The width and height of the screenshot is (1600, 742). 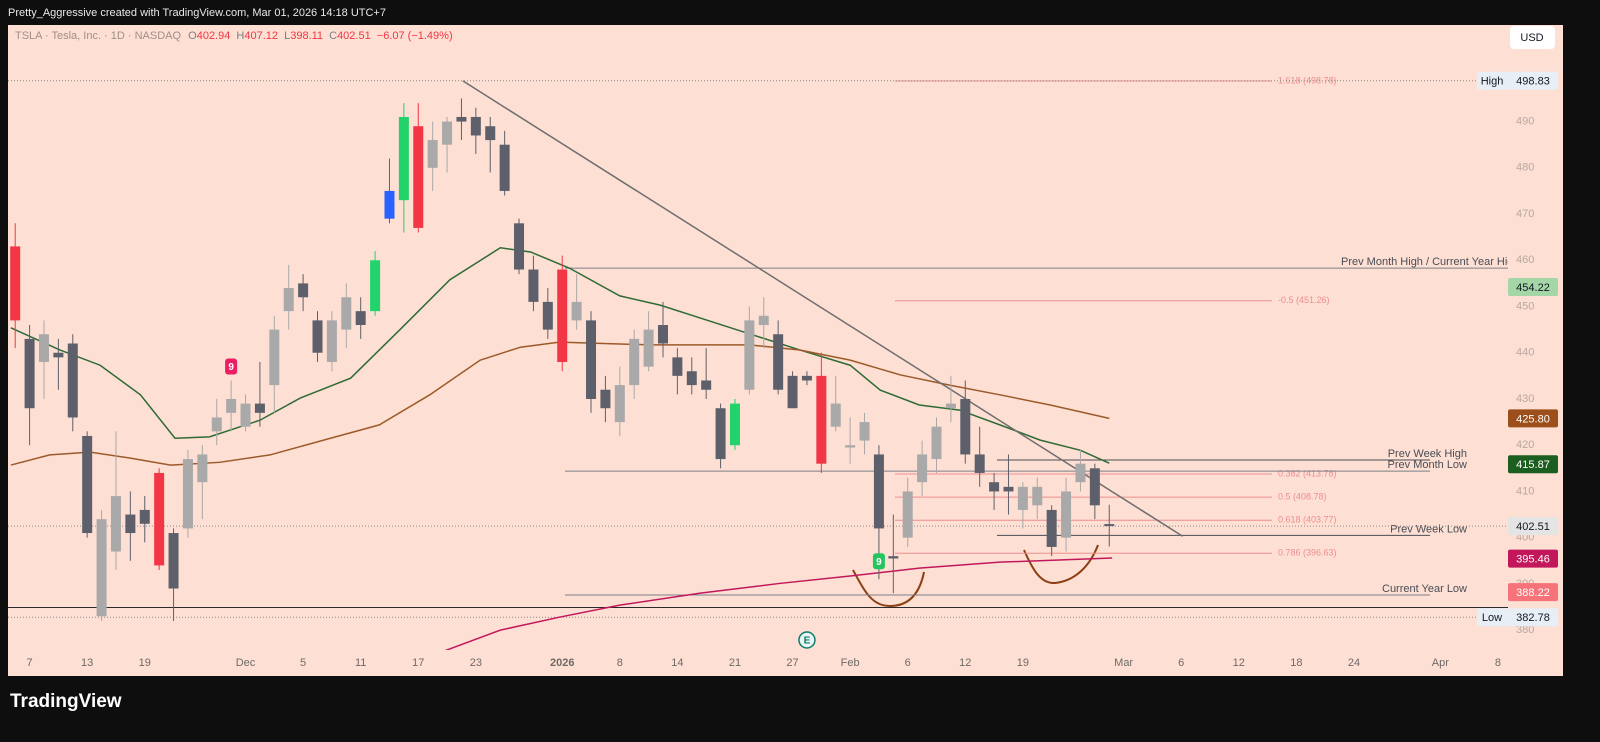 What do you see at coordinates (677, 663) in the screenshot?
I see `x-tick-label: 14` at bounding box center [677, 663].